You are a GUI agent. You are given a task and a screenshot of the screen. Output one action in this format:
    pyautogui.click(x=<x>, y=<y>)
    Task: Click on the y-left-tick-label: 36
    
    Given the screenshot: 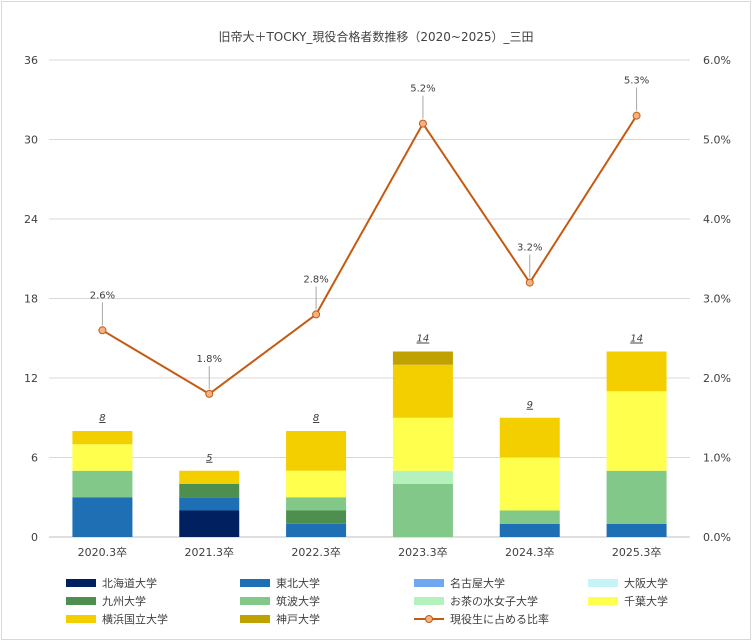 What is the action you would take?
    pyautogui.click(x=31, y=60)
    